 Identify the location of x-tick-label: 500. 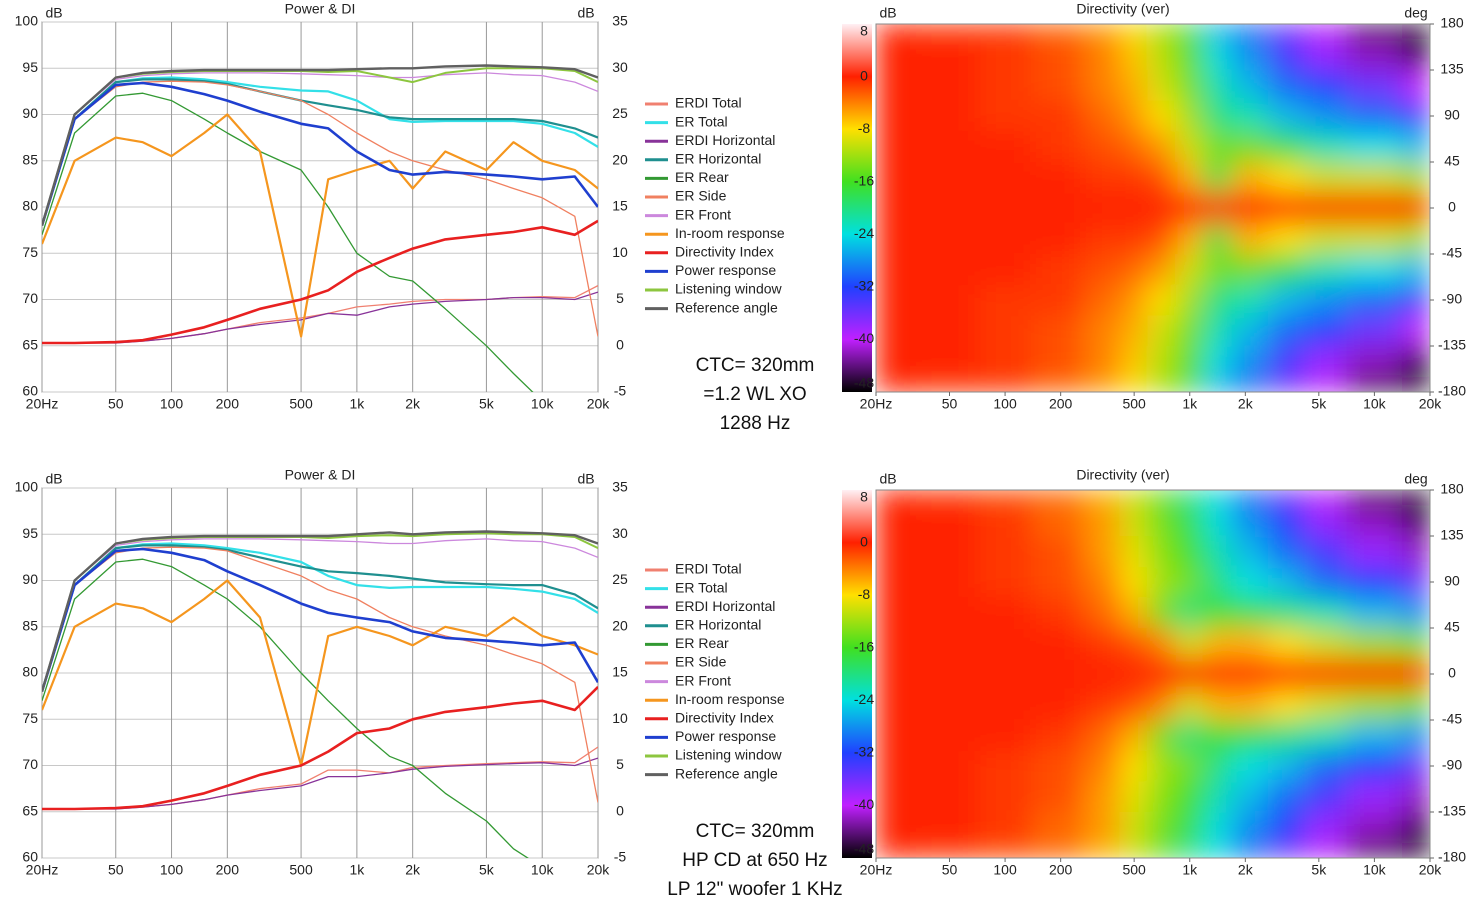
(301, 870).